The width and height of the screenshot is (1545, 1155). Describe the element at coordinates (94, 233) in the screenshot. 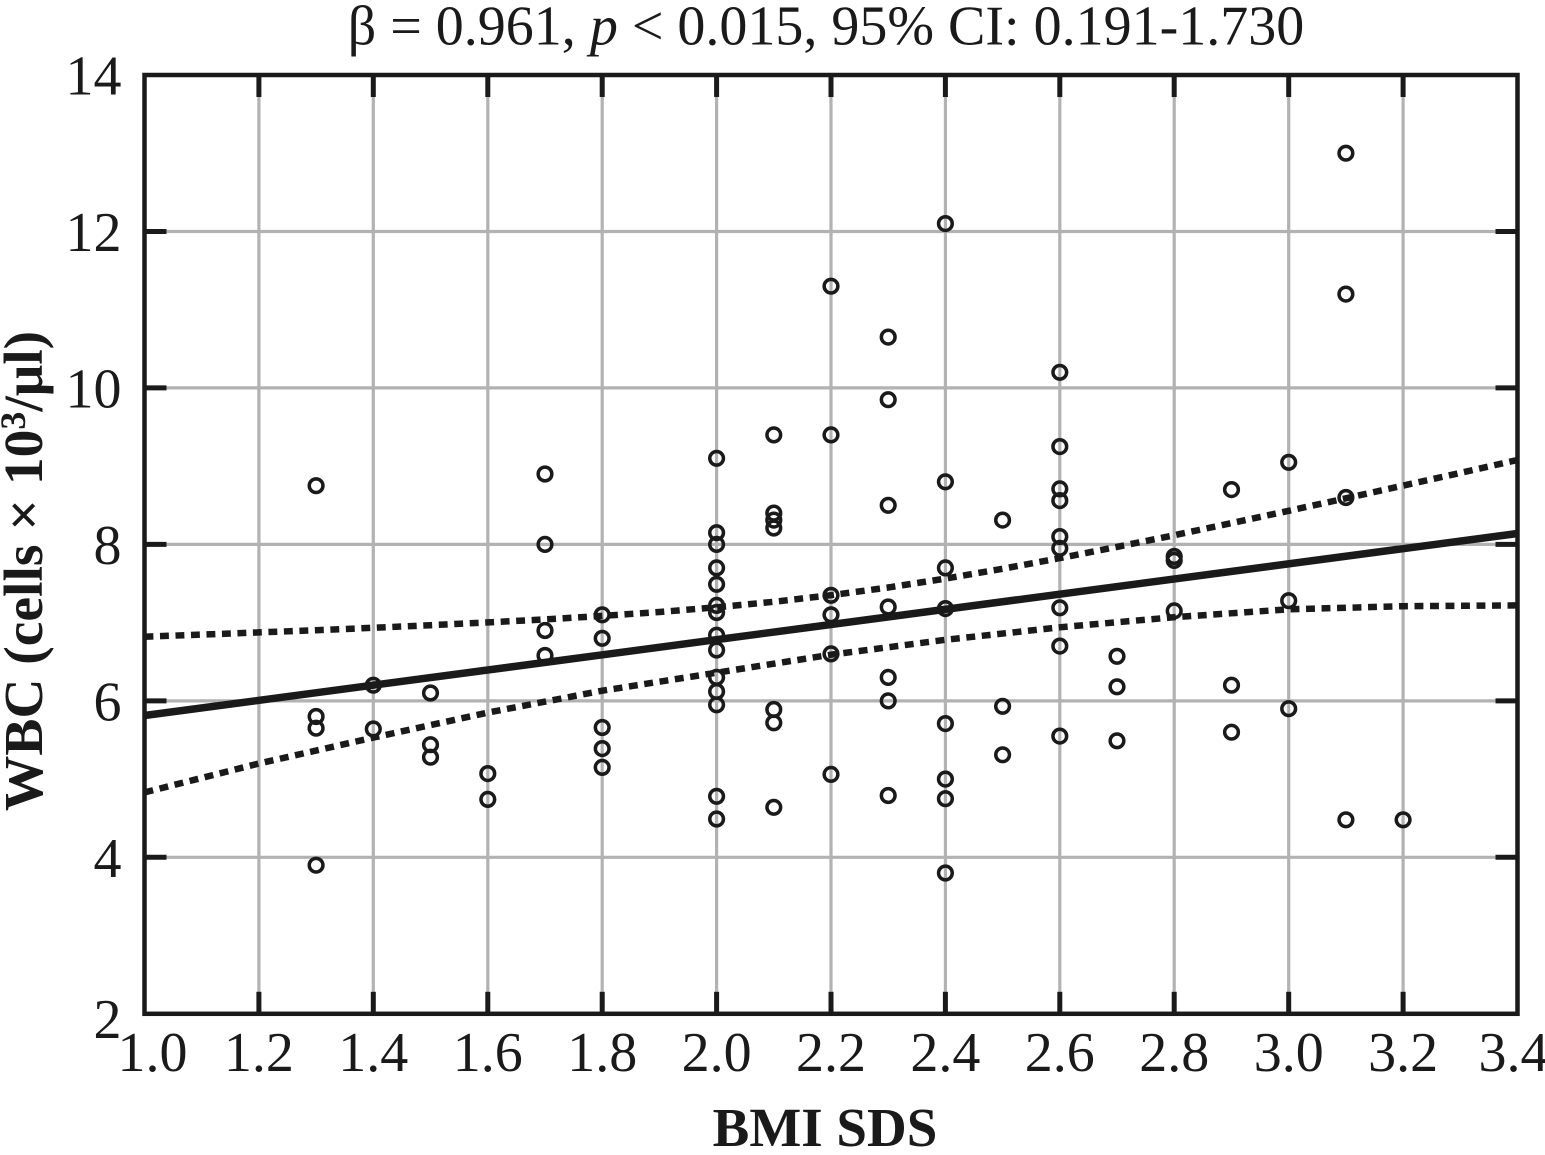

I see `svg-text: 12` at that location.